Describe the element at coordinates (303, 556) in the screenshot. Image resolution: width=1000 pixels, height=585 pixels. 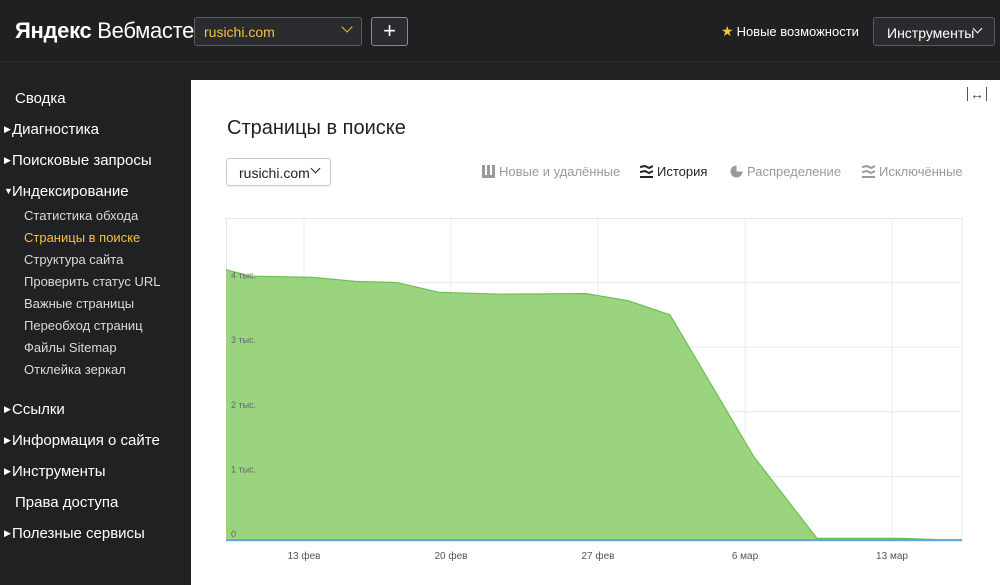
I see `x-tick-label: 13 фев` at that location.